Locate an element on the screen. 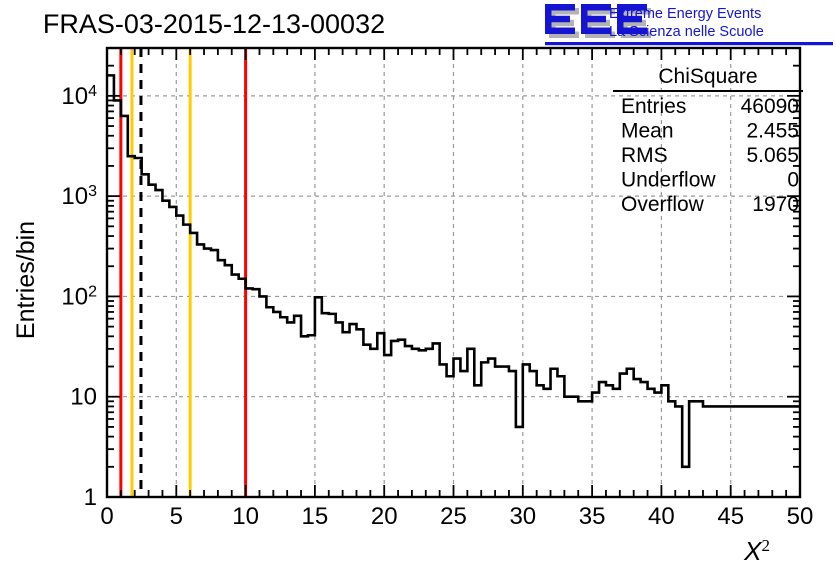  logo-tagline-line1: Extreme Energy Events is located at coordinates (685, 14).